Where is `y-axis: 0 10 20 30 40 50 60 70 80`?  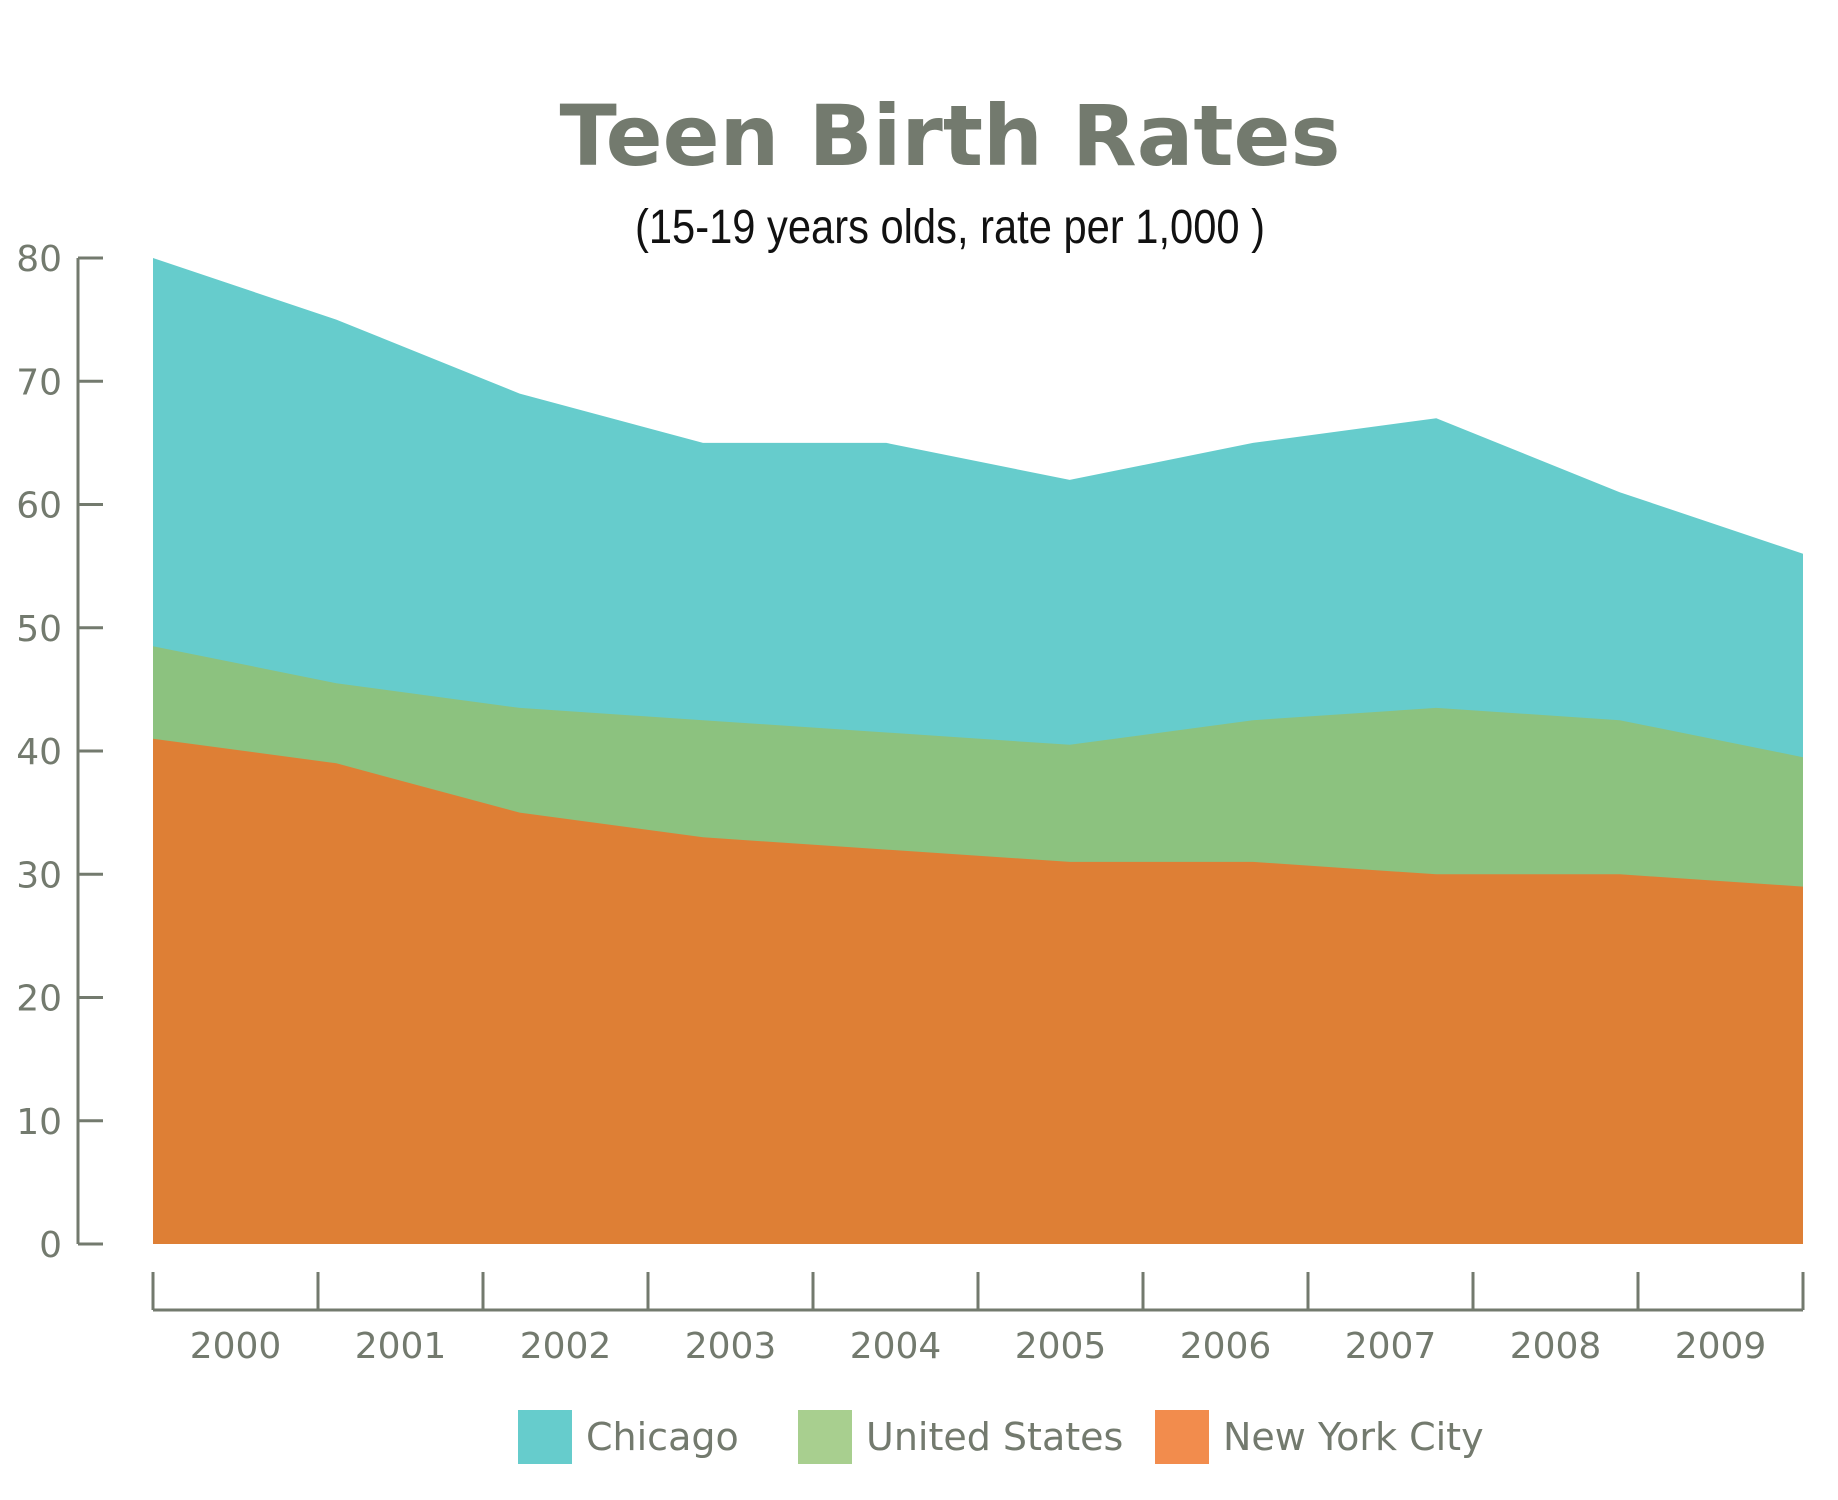
y-axis: 0 10 20 30 40 50 60 70 80 is located at coordinates (59, 752).